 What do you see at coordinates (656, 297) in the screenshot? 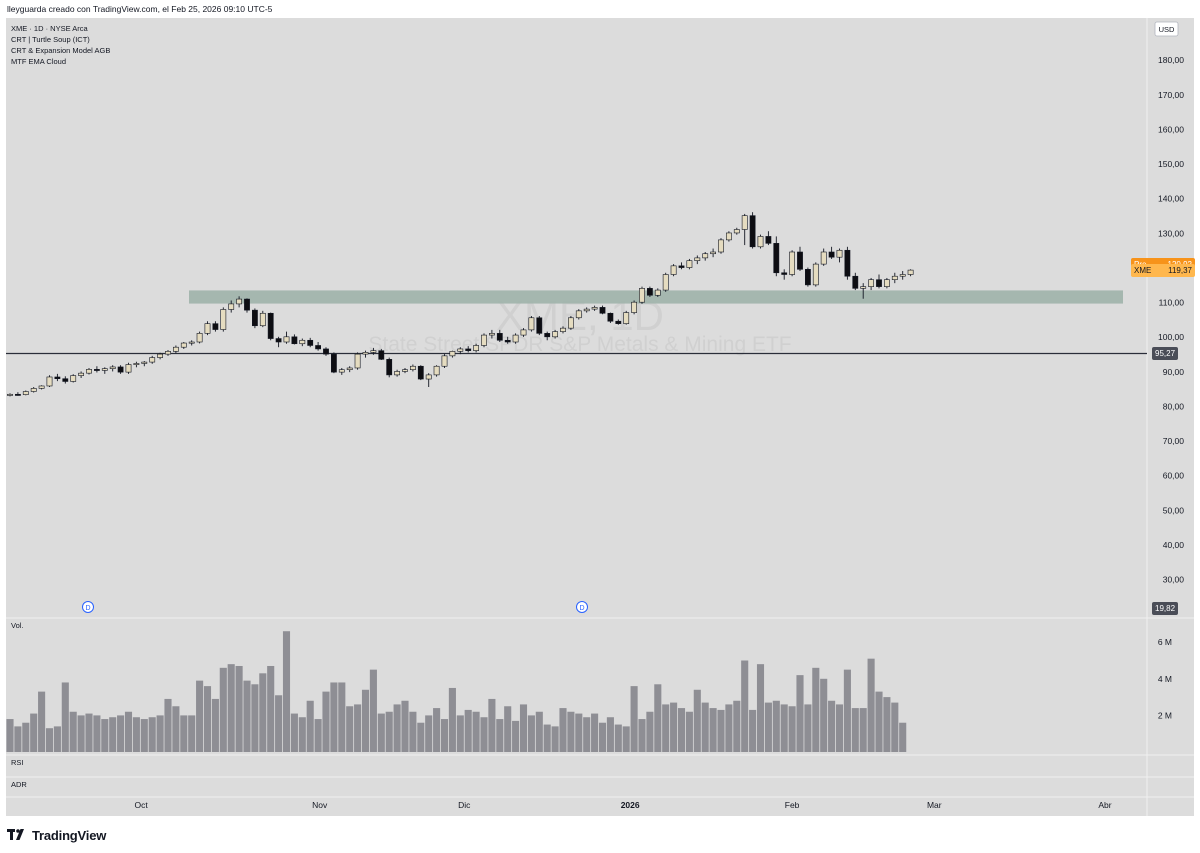
I see `supply-demand-zone` at bounding box center [656, 297].